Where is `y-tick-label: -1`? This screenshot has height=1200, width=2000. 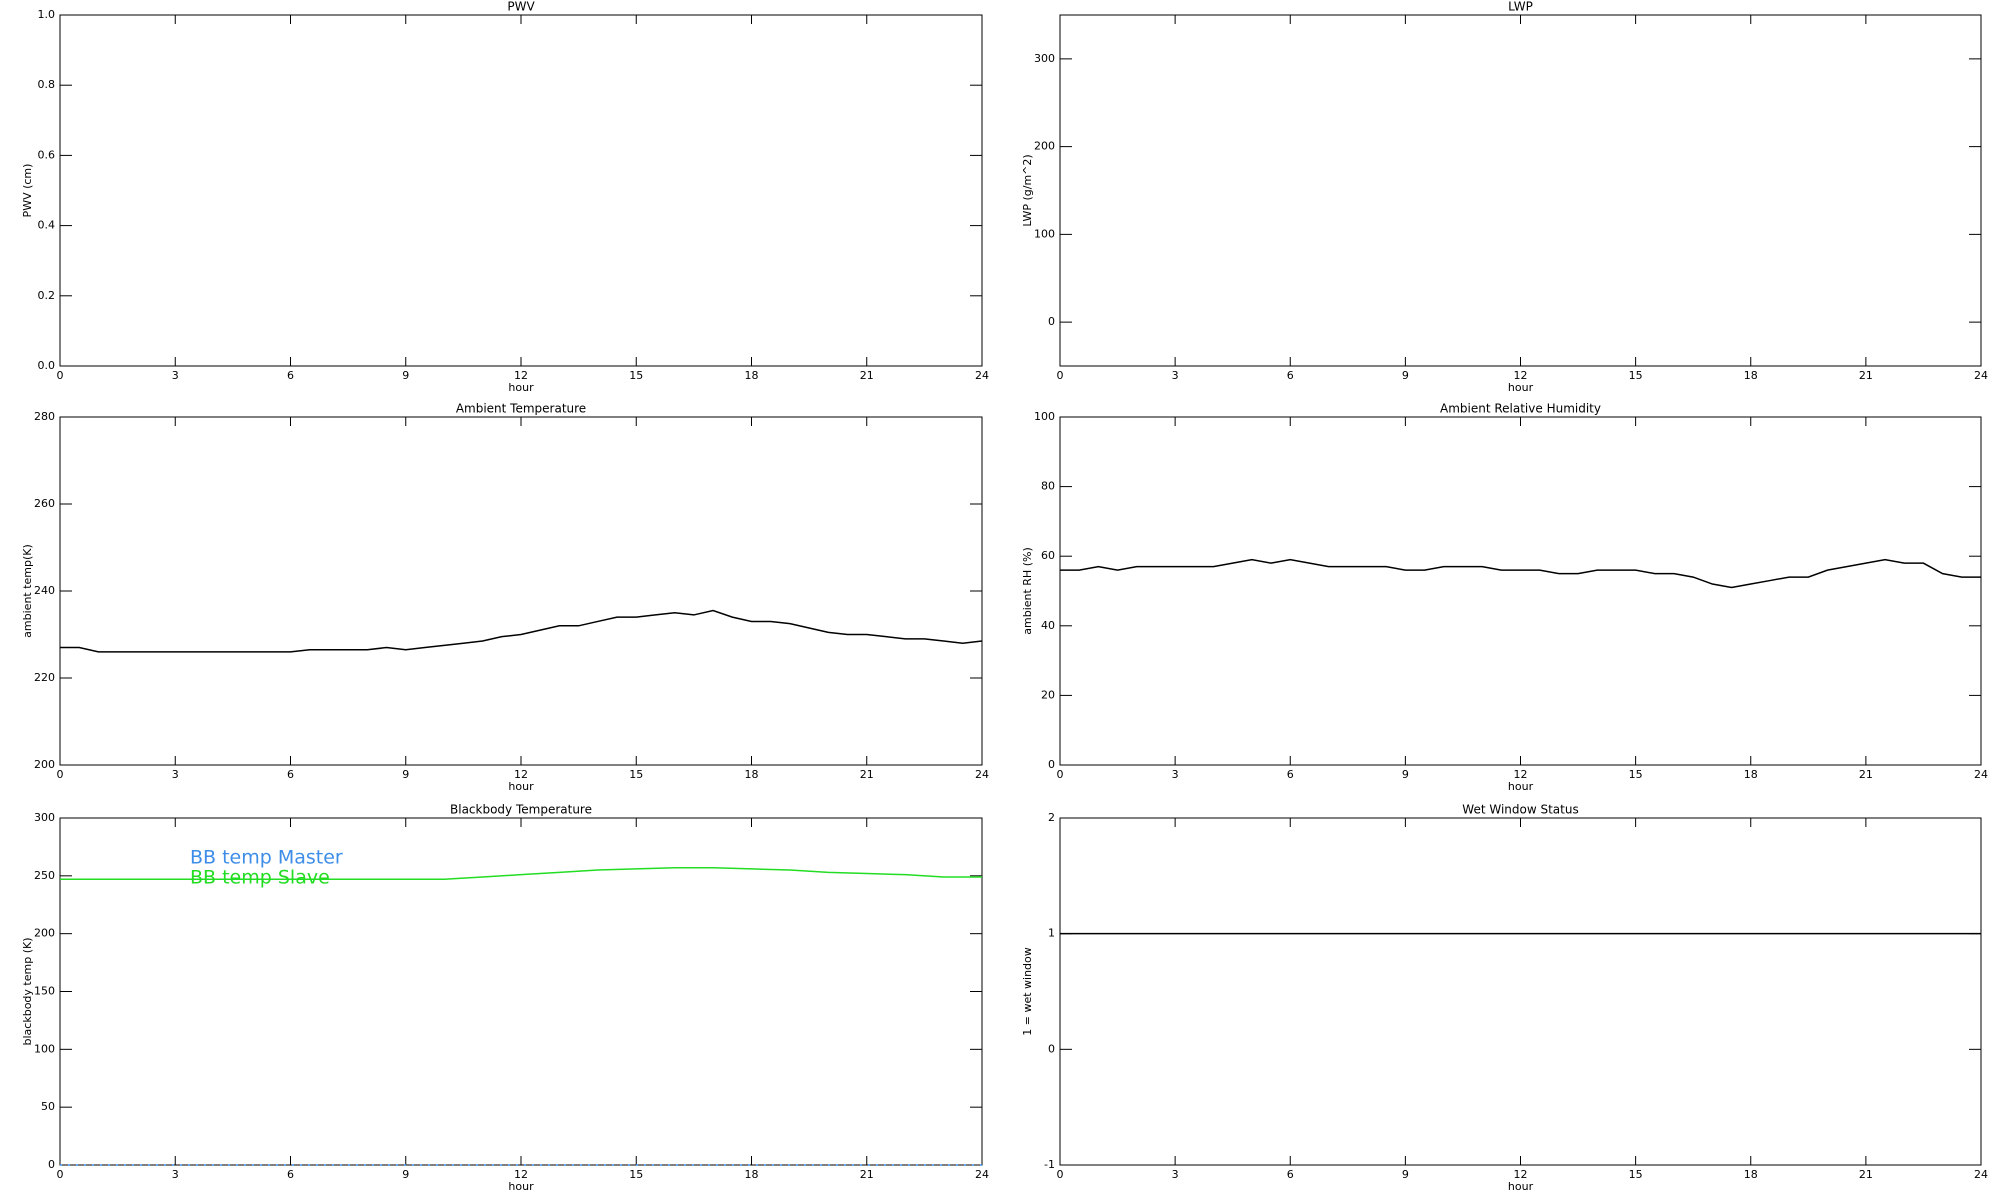
y-tick-label: -1 is located at coordinates (1049, 1164).